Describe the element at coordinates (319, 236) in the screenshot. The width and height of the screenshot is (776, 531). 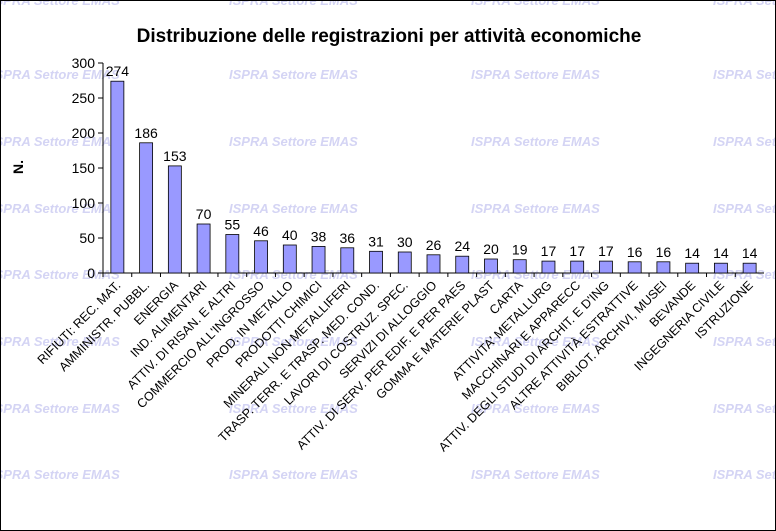
I see `data-label: 38` at that location.